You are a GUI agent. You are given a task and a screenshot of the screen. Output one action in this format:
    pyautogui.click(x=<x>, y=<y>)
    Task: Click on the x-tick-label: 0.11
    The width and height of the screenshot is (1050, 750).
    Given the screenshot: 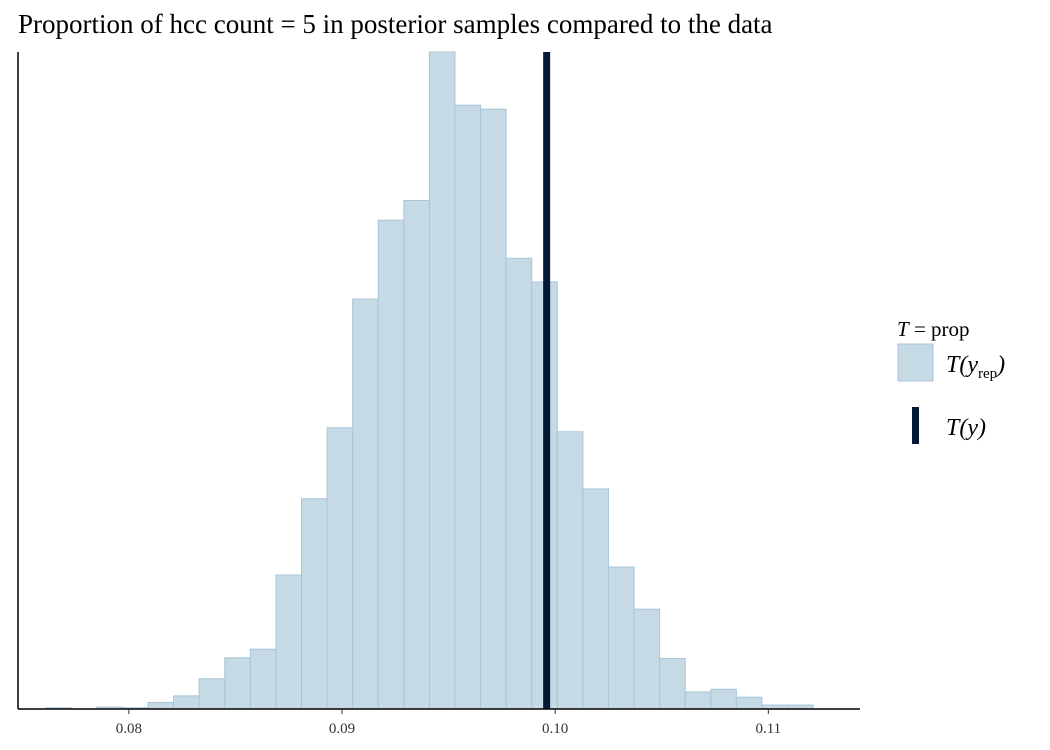 What is the action you would take?
    pyautogui.click(x=768, y=729)
    